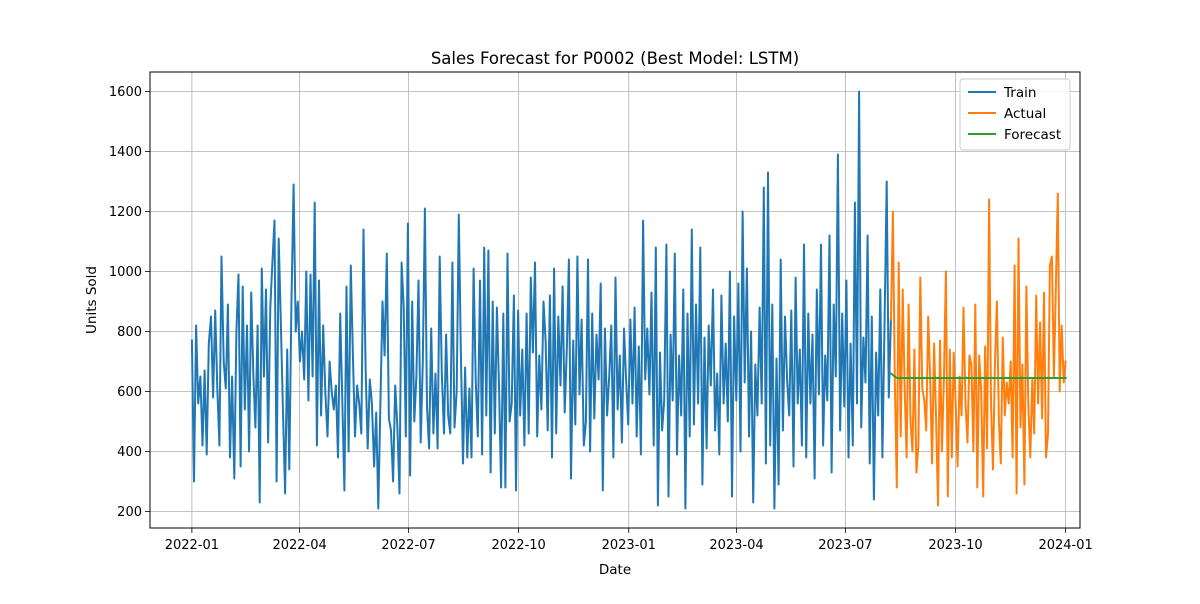 This screenshot has width=1200, height=604. Describe the element at coordinates (955, 545) in the screenshot. I see `x-tick-label: 2023-10` at that location.